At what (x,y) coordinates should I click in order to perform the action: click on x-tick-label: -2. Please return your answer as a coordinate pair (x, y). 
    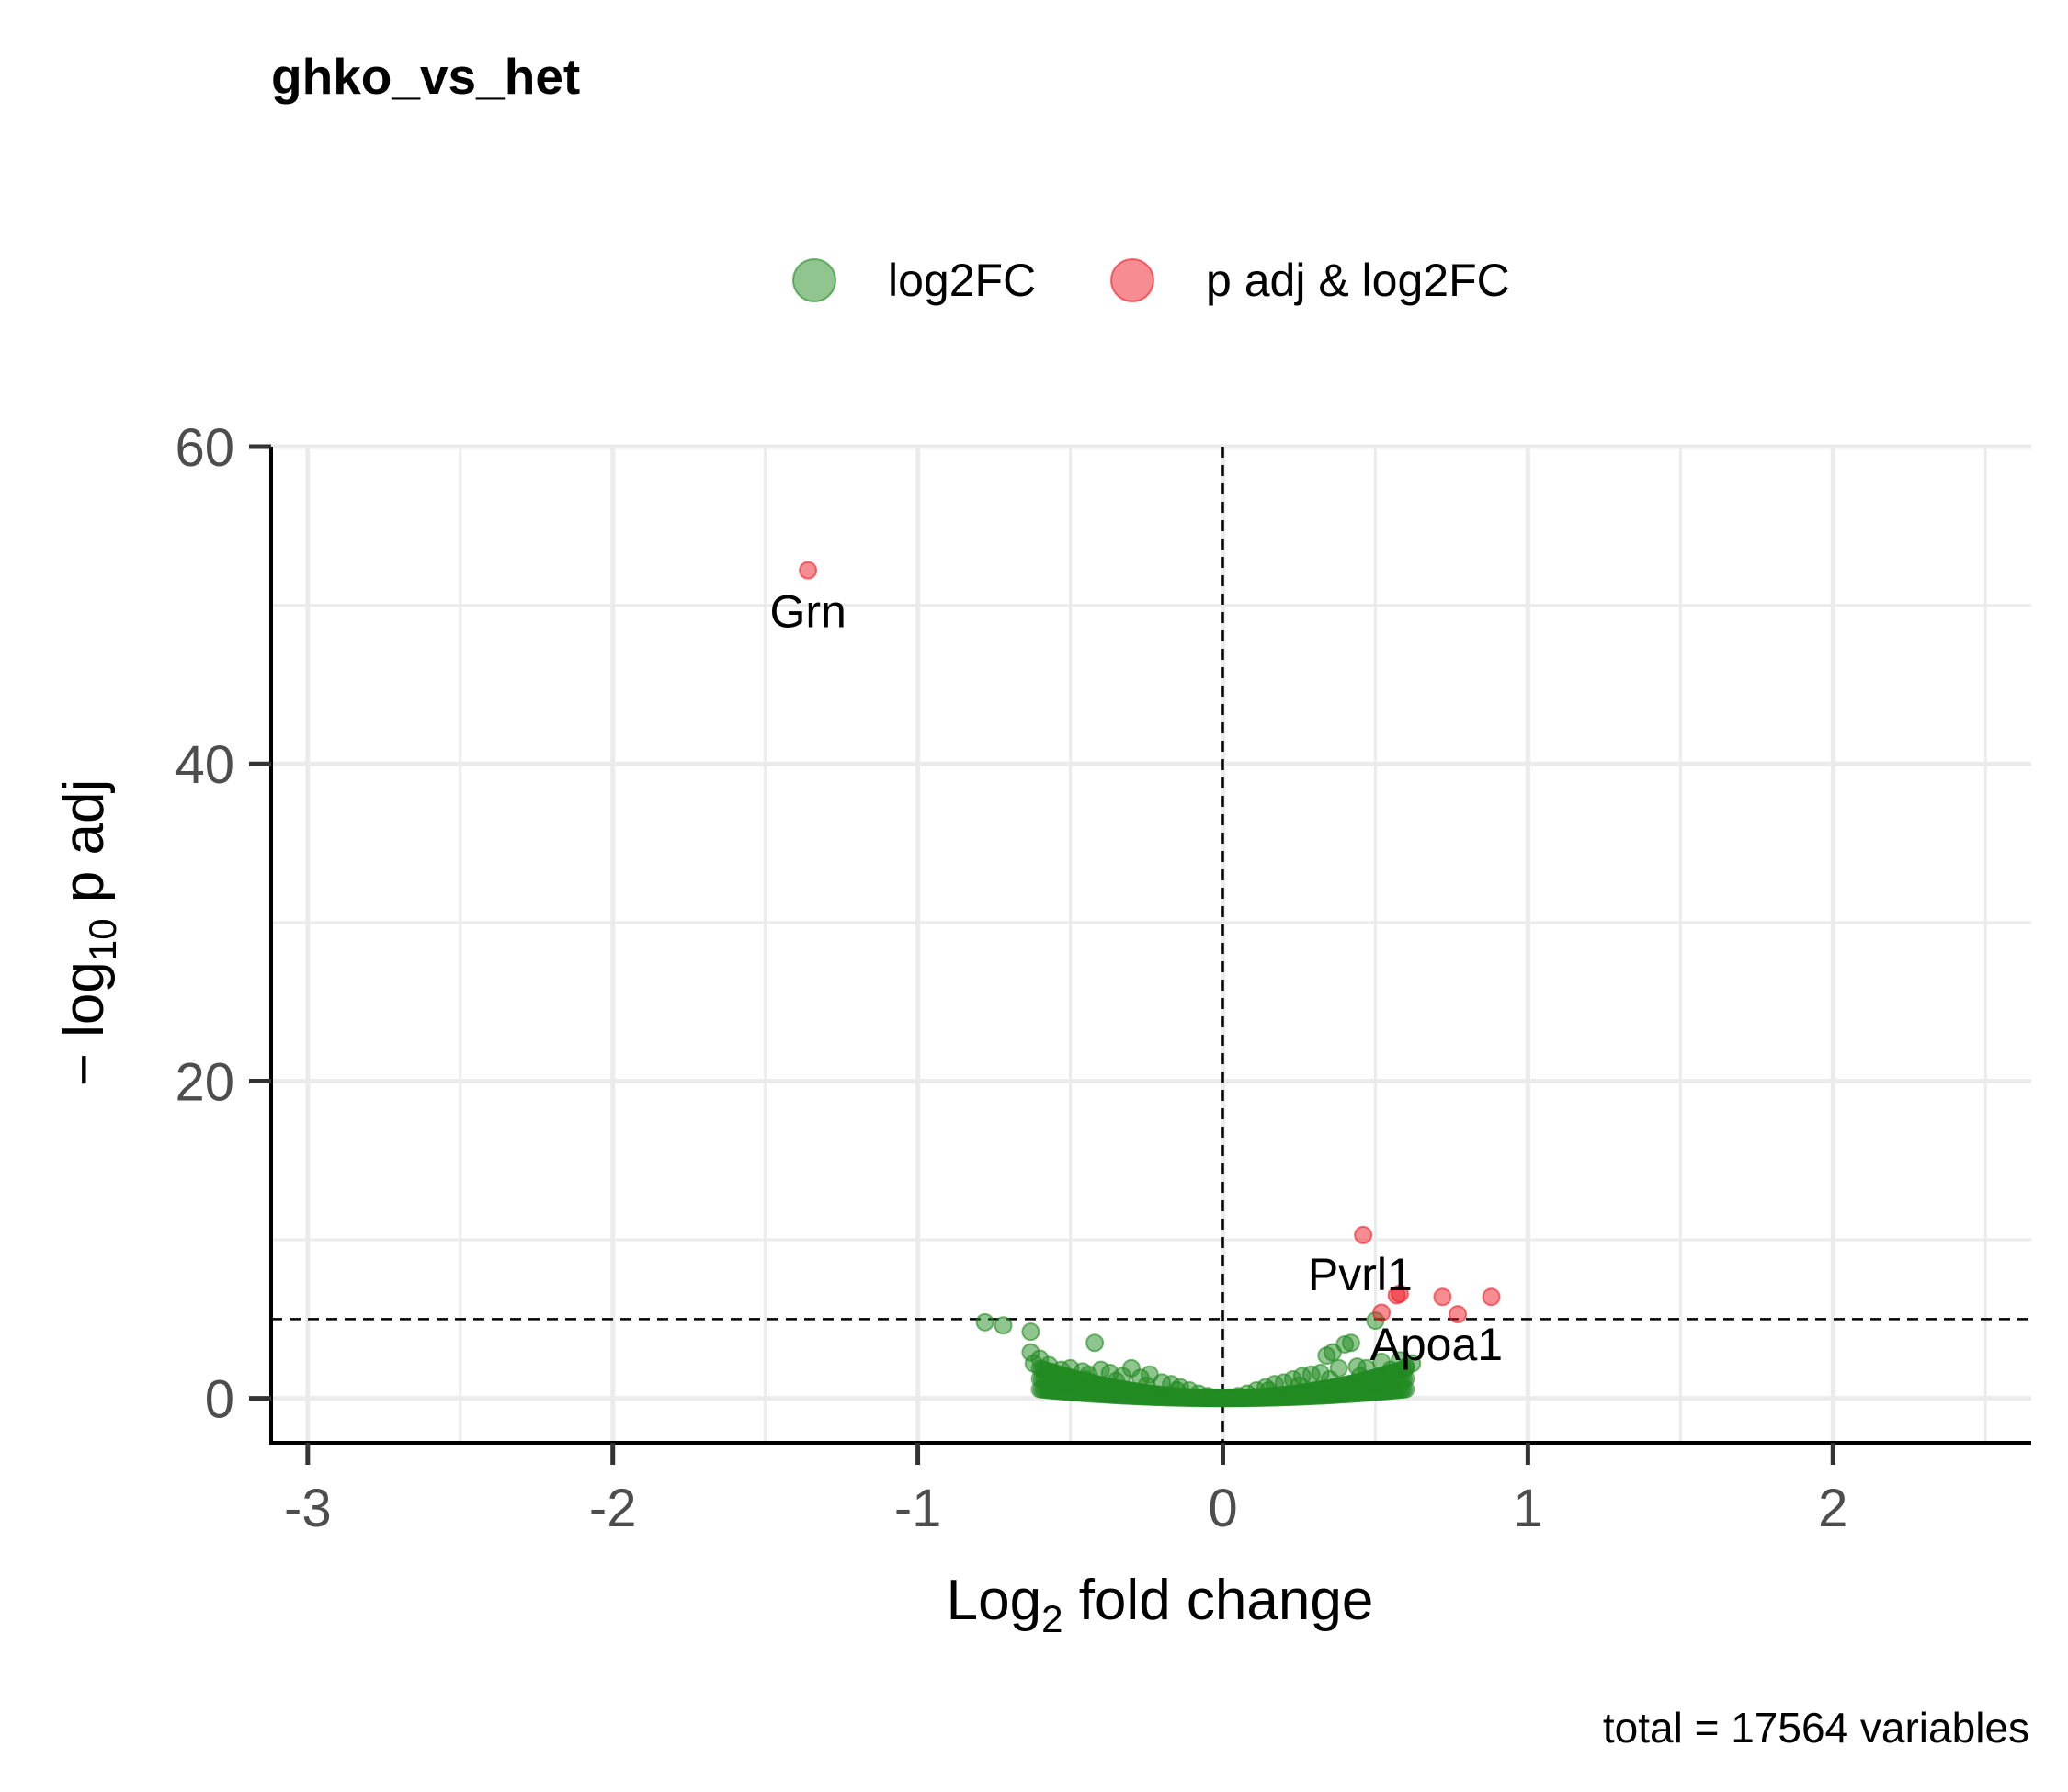
    Looking at the image, I should click on (613, 1508).